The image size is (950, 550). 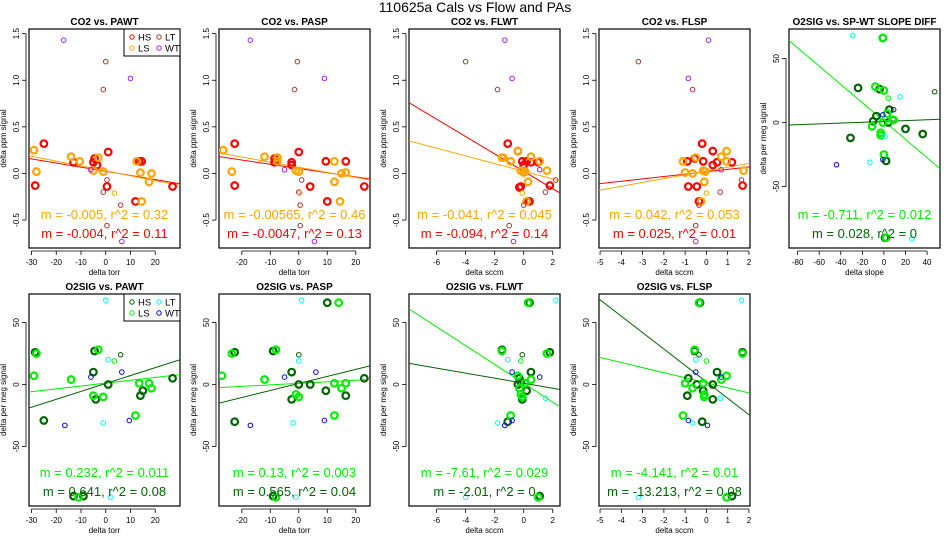 I want to click on x-tick-label: -80, so click(x=798, y=262).